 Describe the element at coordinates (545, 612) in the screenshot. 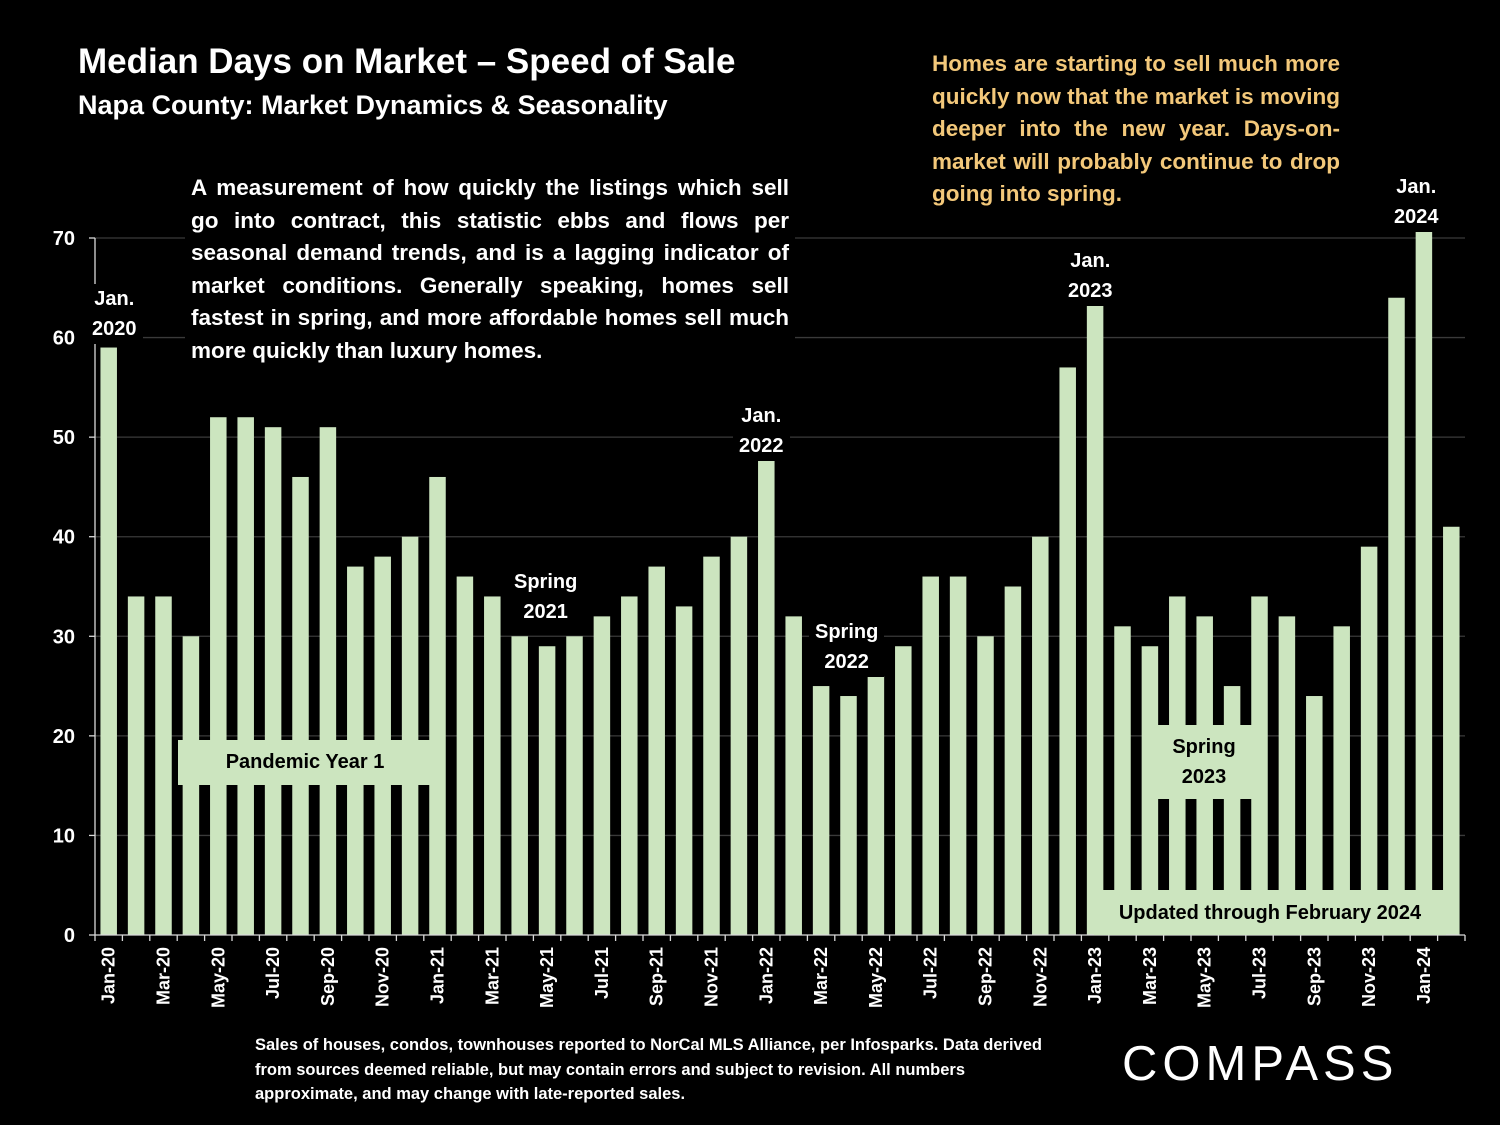

I see `annotation-spring-2021-line2: 2021` at that location.